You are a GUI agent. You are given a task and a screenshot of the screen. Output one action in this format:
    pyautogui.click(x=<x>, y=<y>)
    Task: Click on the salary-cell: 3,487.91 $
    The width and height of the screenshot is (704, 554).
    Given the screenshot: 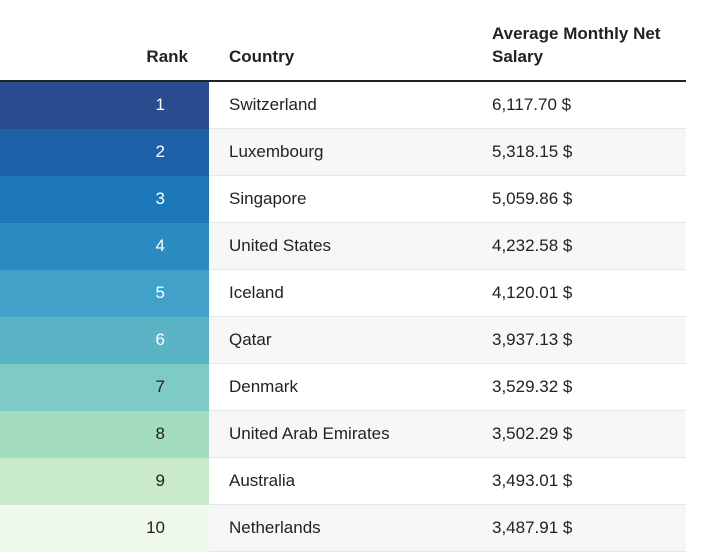 What is the action you would take?
    pyautogui.click(x=532, y=527)
    